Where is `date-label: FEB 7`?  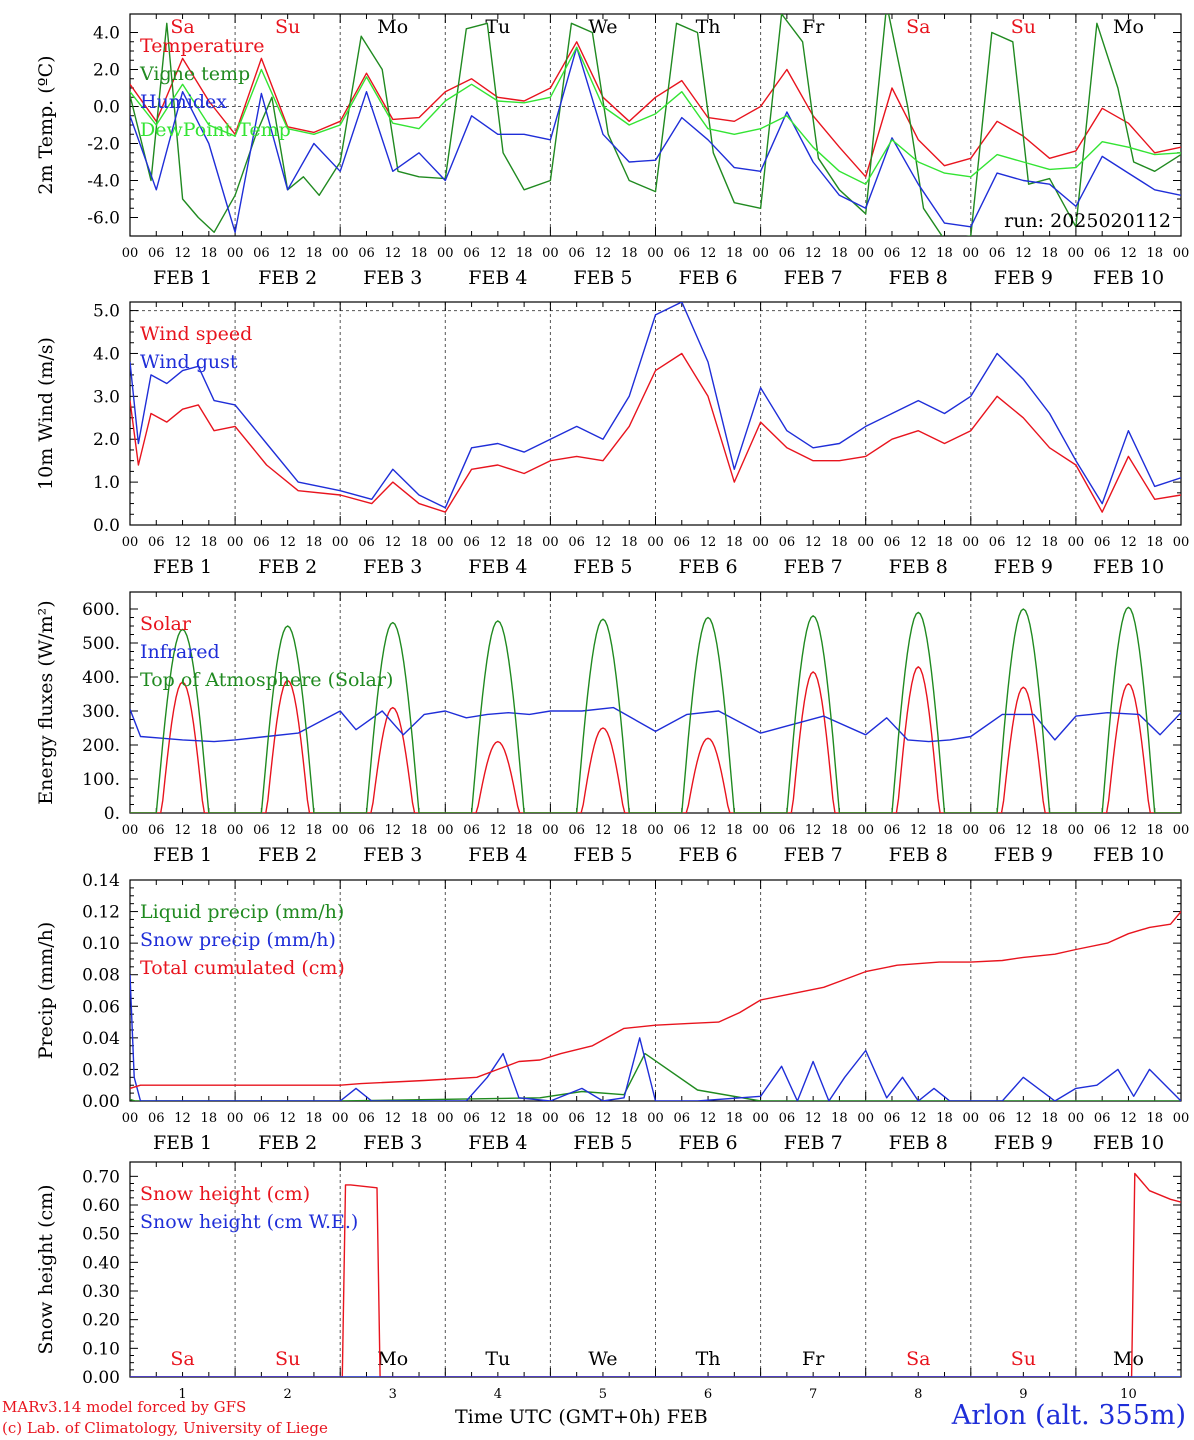
date-label: FEB 7 is located at coordinates (813, 567).